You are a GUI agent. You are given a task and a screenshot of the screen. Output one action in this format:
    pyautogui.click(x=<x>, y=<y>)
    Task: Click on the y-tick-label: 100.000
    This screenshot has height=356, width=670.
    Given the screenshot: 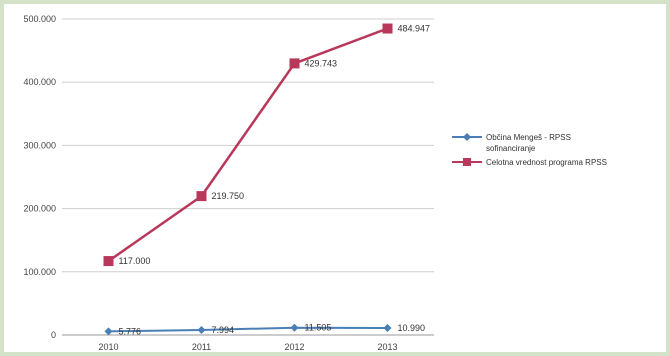 What is the action you would take?
    pyautogui.click(x=39, y=272)
    